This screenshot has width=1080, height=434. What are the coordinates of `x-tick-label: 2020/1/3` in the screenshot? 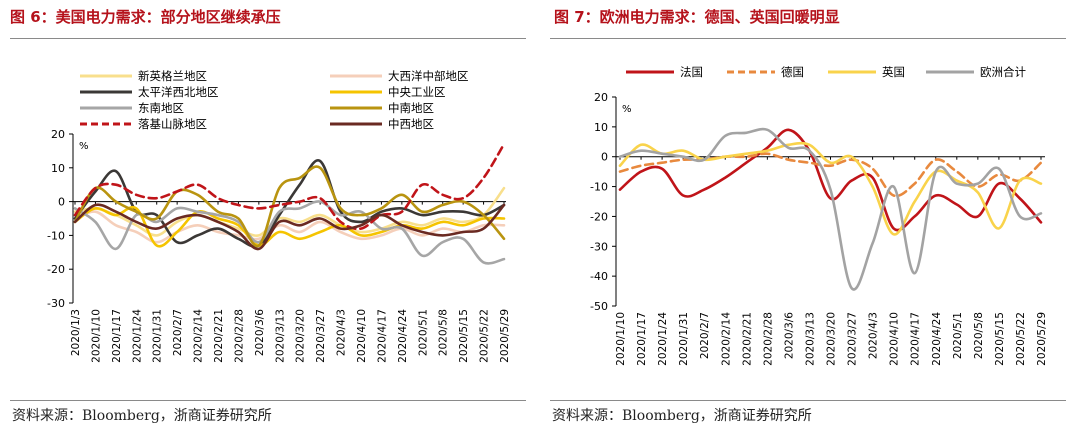 It's located at (76, 332).